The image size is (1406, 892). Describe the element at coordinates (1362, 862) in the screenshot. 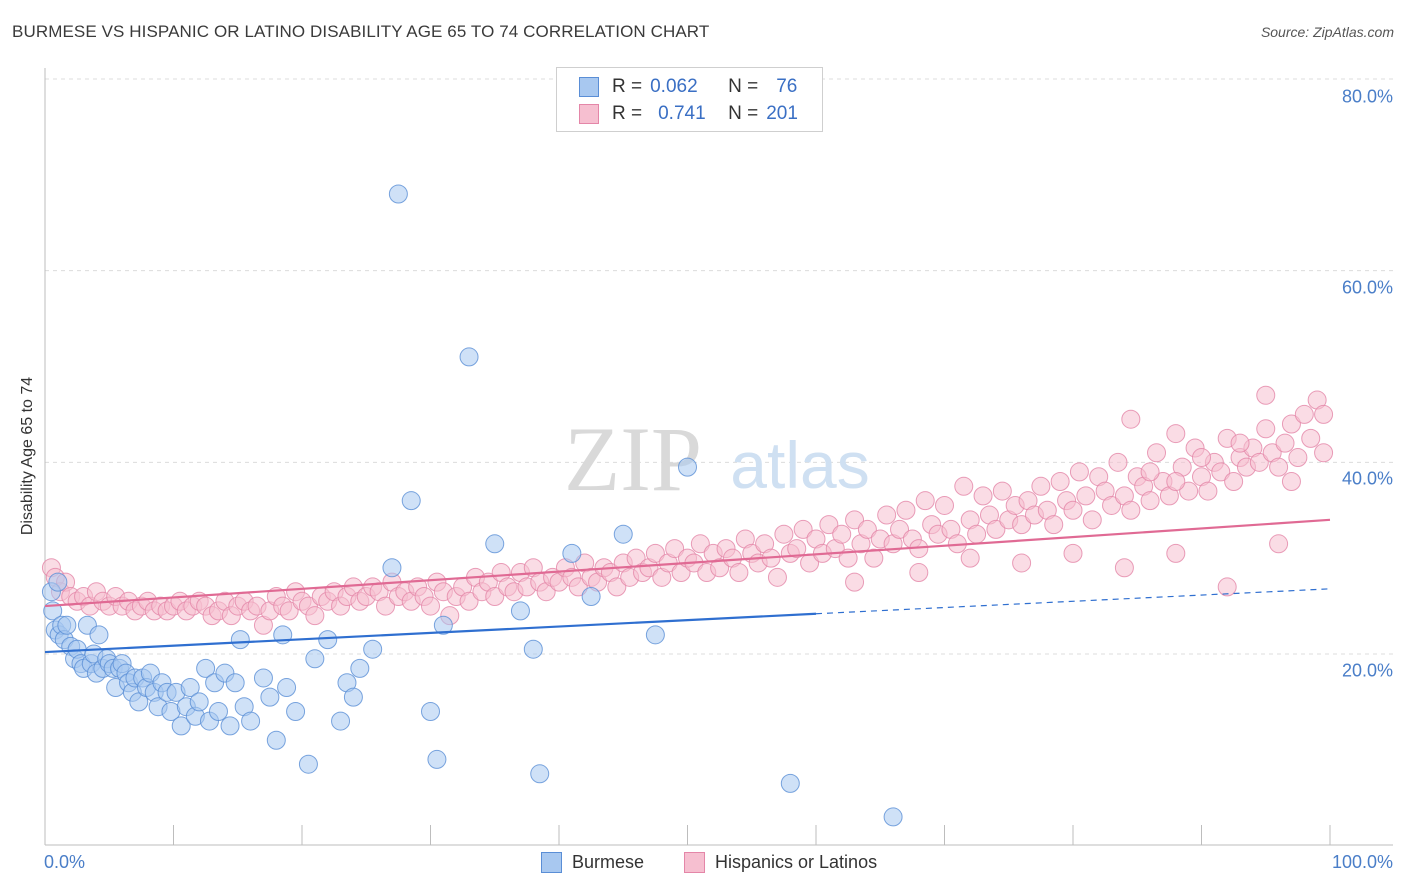

I see `x-tick-label: 100.0%` at that location.